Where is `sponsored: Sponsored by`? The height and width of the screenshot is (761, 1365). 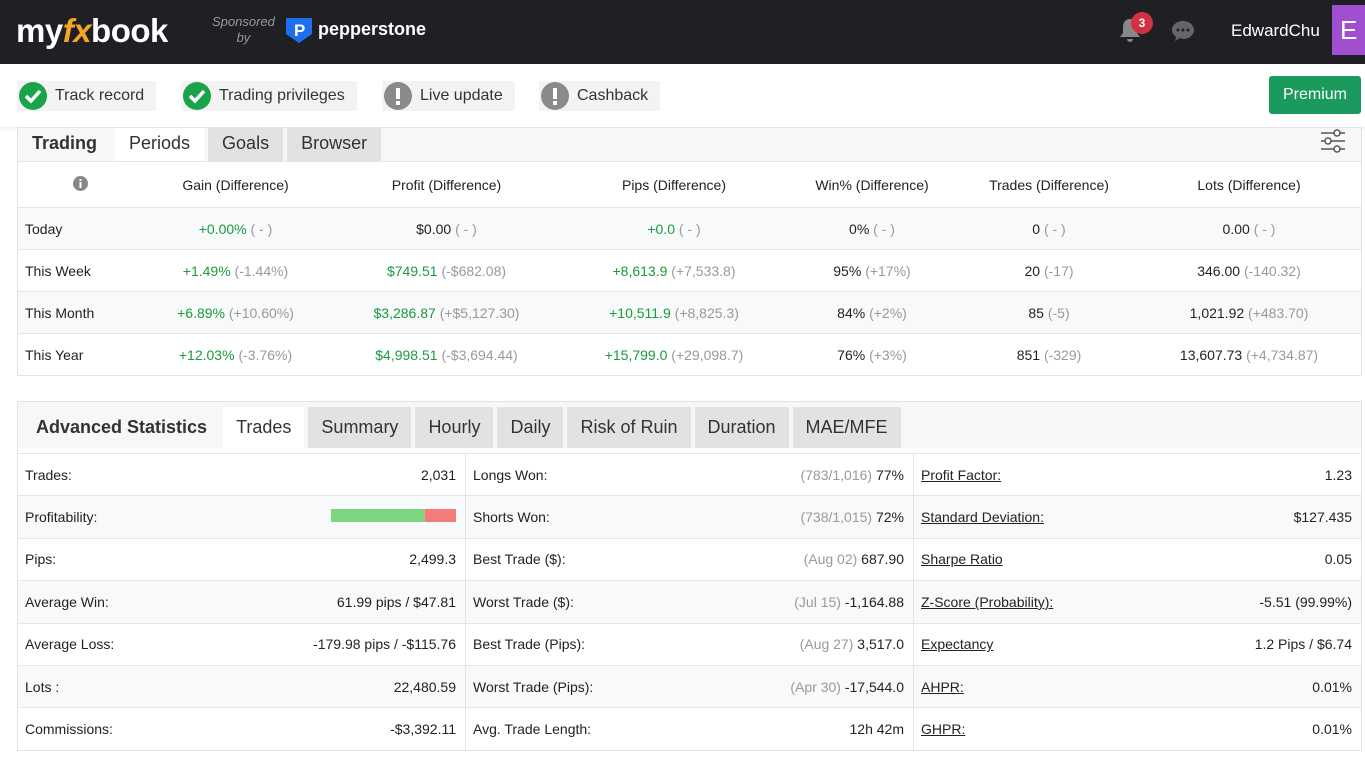
sponsored: Sponsored by is located at coordinates (243, 30).